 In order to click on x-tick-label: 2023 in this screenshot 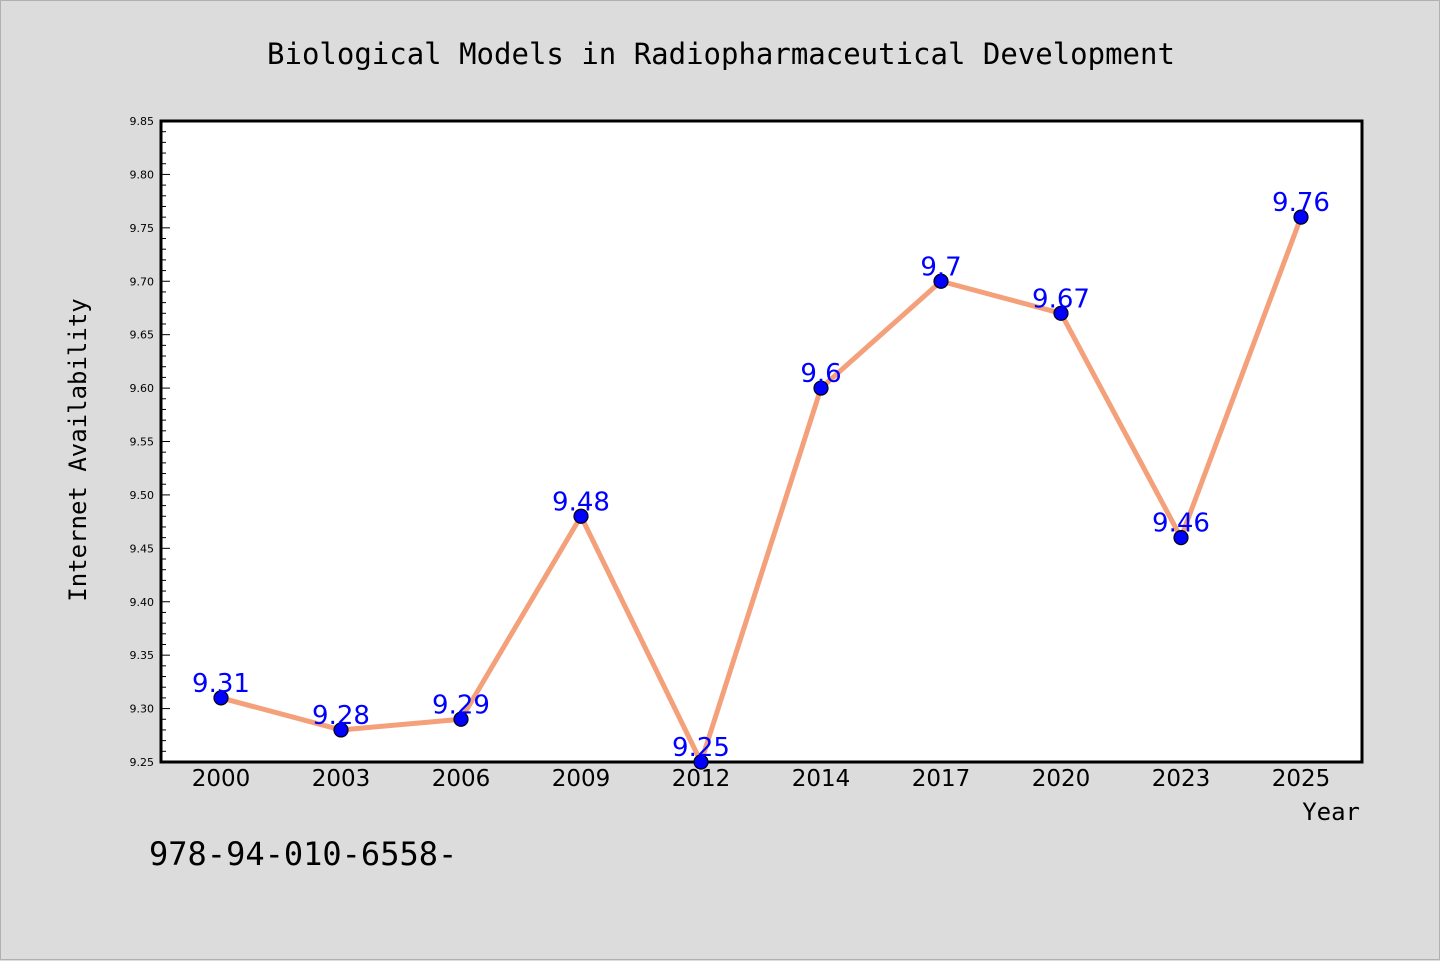, I will do `click(1181, 779)`.